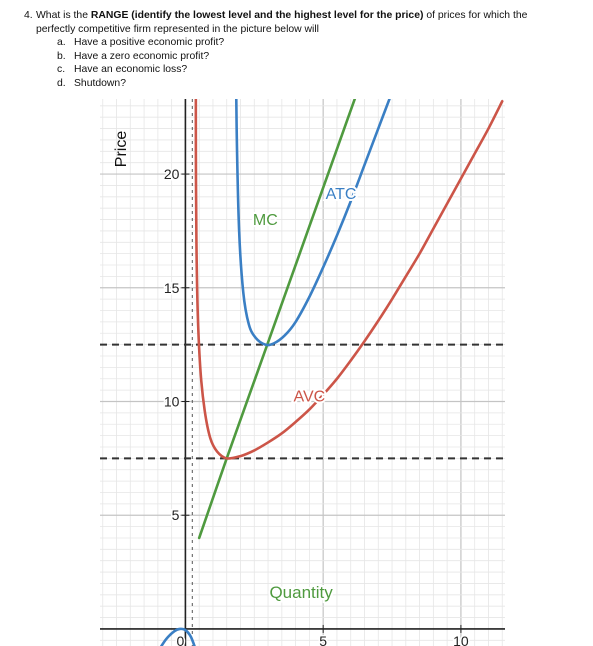  Describe the element at coordinates (61, 83) in the screenshot. I see `item-letter: d.` at that location.